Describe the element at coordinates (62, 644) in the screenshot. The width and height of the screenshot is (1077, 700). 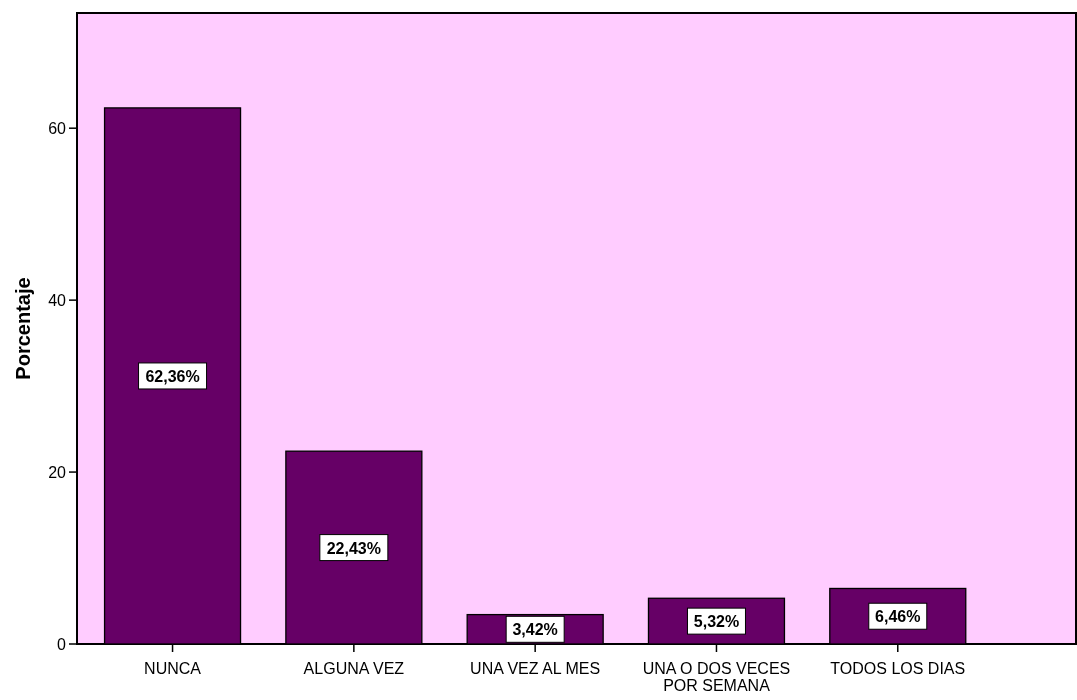
I see `y-tick-label: 0` at that location.